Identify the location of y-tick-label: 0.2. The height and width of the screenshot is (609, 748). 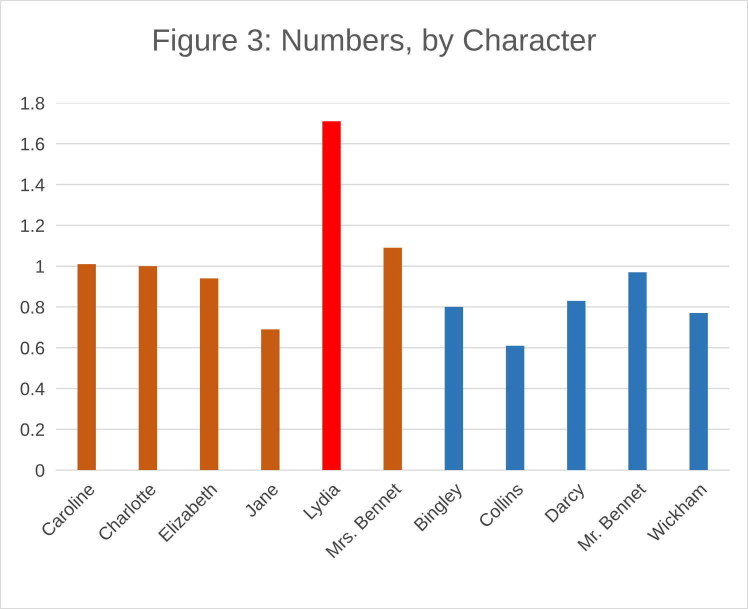
(32, 429).